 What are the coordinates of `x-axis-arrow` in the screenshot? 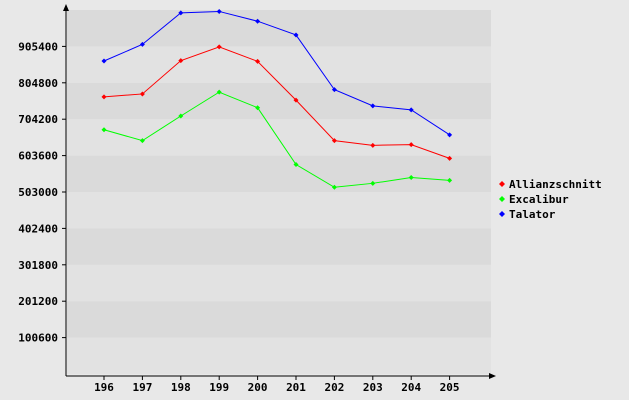 It's located at (492, 376).